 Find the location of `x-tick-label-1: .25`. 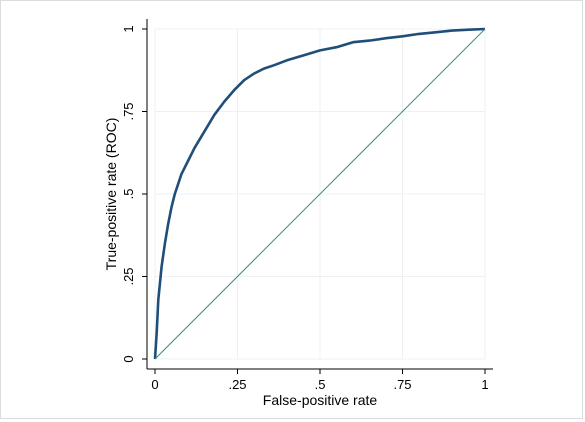

x-tick-label-1: .25 is located at coordinates (237, 384).